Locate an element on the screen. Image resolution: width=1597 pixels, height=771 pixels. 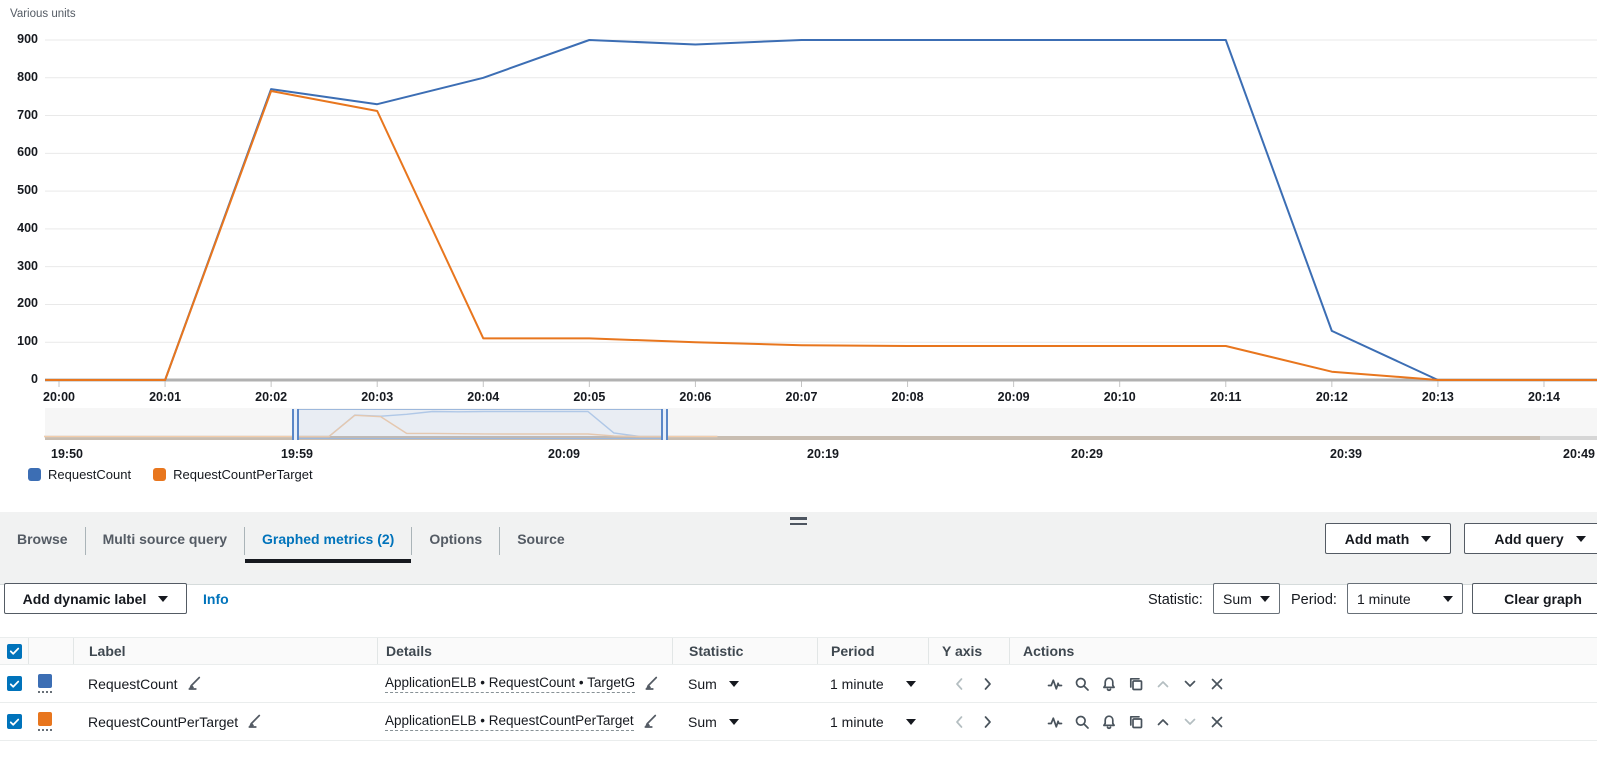
tab-source: Source is located at coordinates (541, 538).